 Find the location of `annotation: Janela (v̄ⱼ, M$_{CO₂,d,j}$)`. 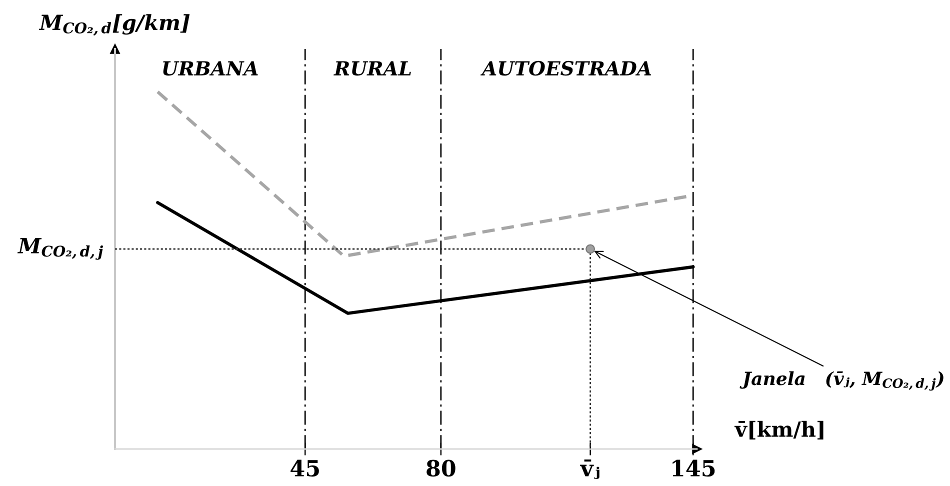

annotation: Janela (v̄ⱼ, M$_{CO₂,d,j}$) is located at coordinates (842, 381).